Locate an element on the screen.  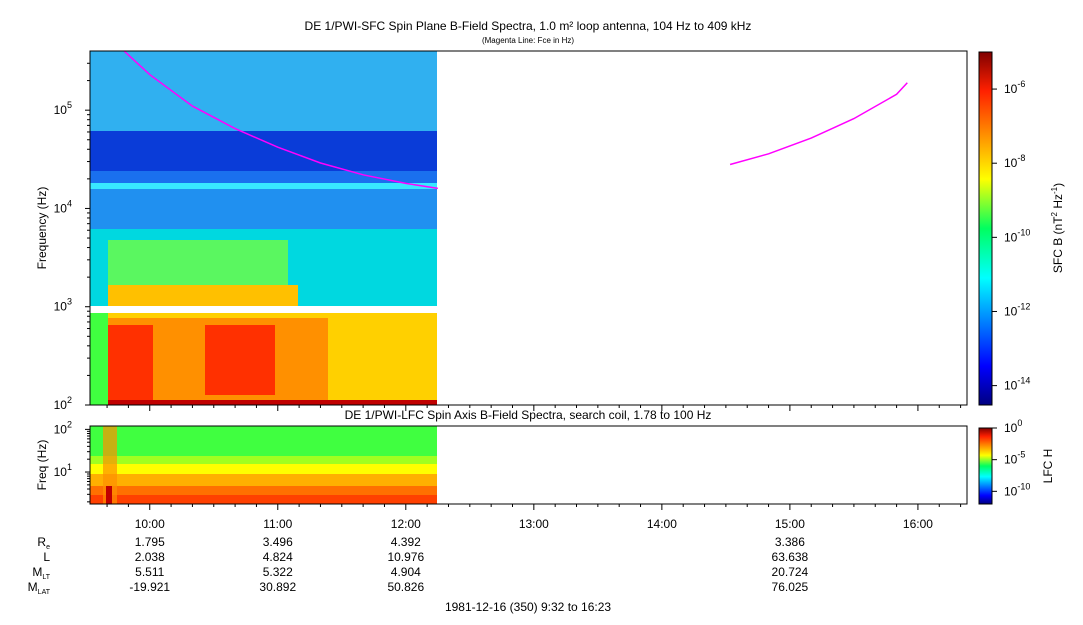
bottom-spectrogram is located at coordinates (263, 465).